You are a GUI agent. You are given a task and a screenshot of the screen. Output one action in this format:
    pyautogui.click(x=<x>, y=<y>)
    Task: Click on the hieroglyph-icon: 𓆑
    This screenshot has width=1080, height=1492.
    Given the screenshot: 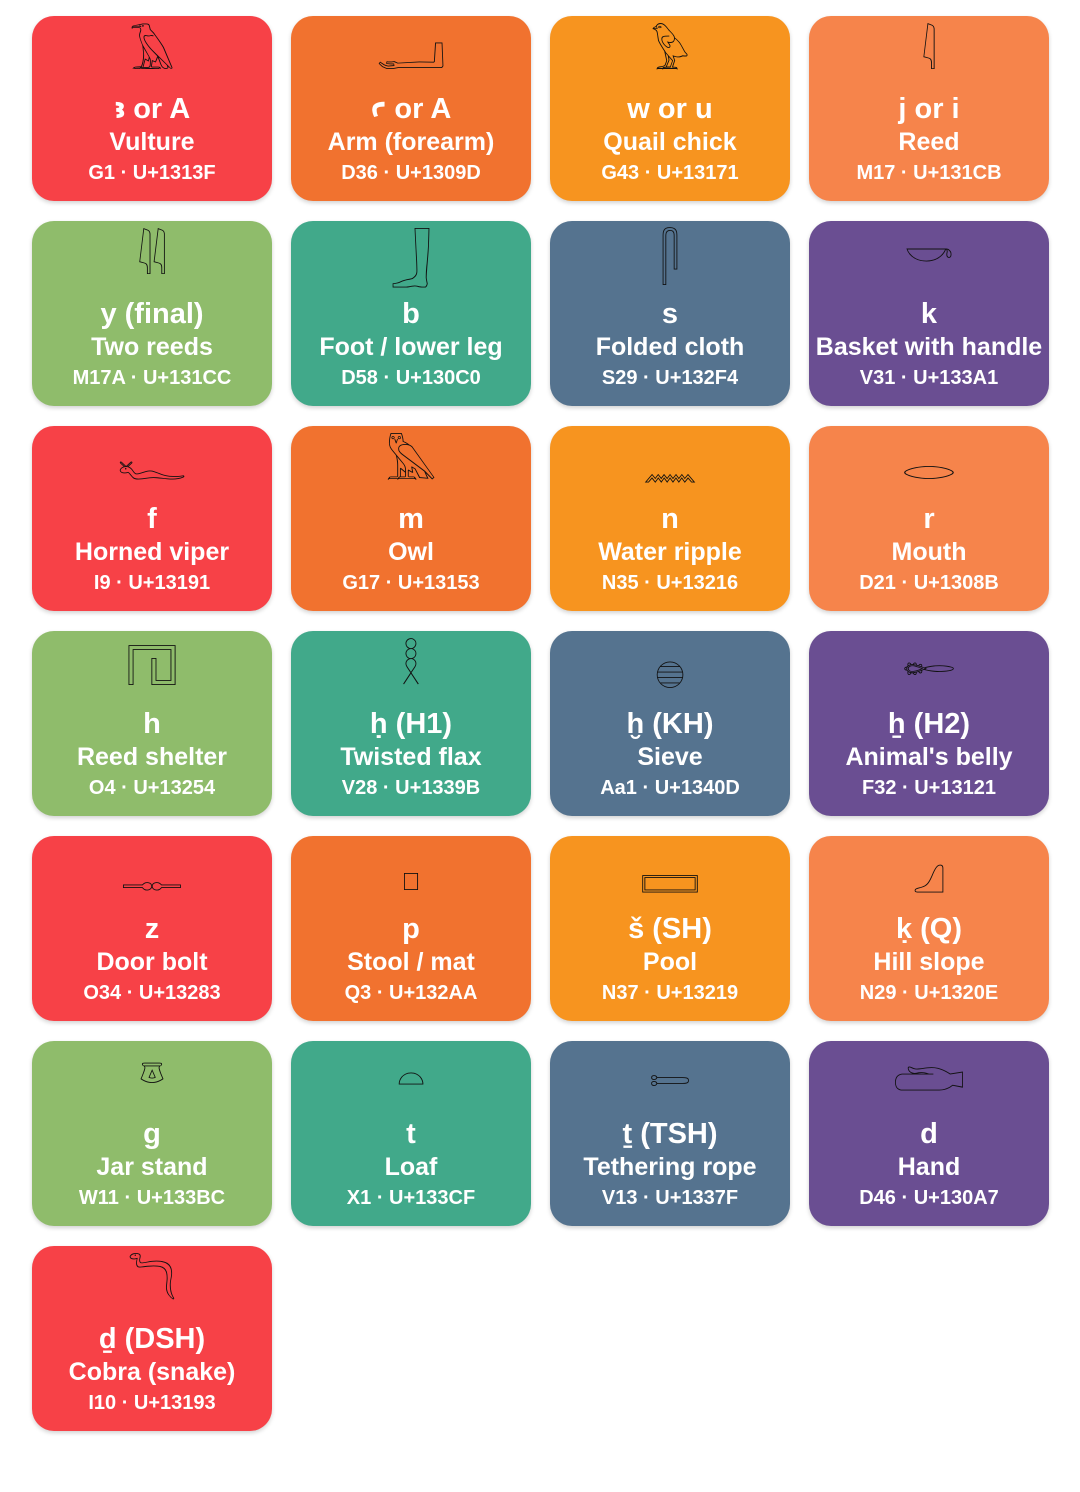 What is the action you would take?
    pyautogui.click(x=152, y=463)
    